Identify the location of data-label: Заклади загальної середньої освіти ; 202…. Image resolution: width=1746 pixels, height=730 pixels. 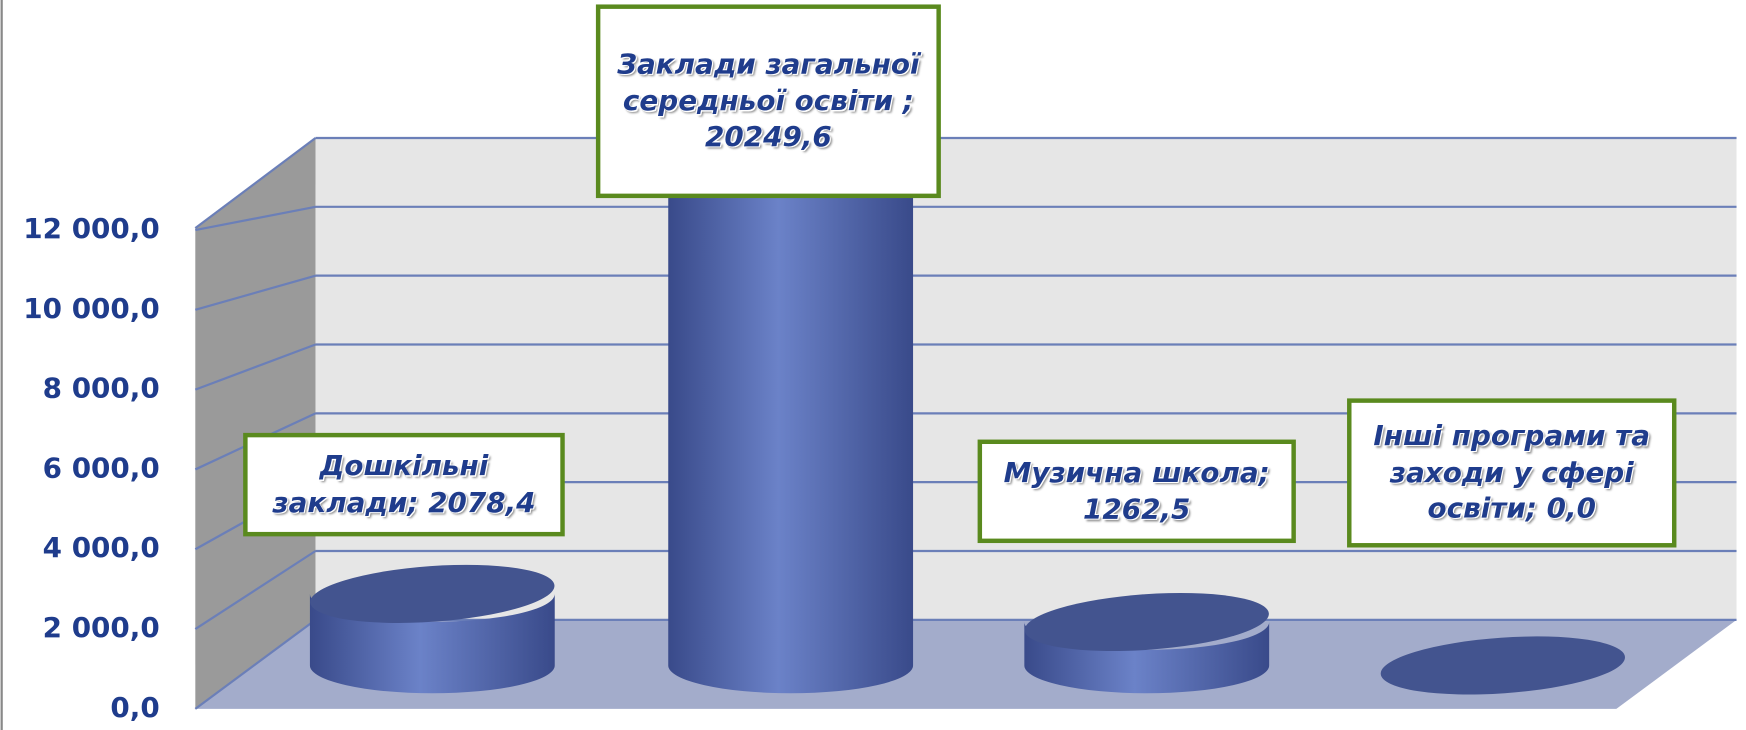
(768, 100).